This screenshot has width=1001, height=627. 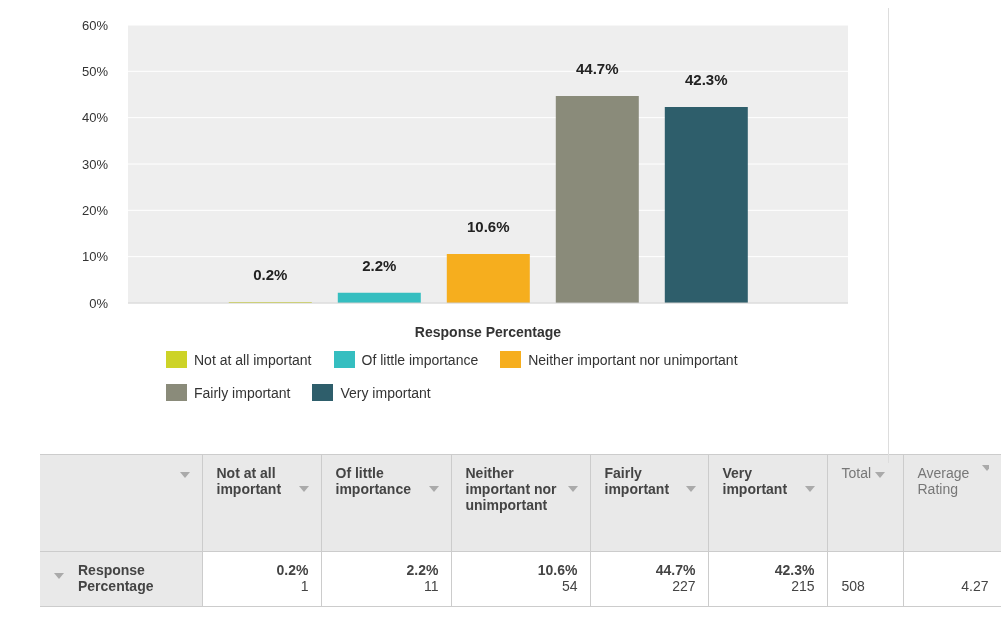 I want to click on y-tick-label: 10%, so click(x=95, y=257).